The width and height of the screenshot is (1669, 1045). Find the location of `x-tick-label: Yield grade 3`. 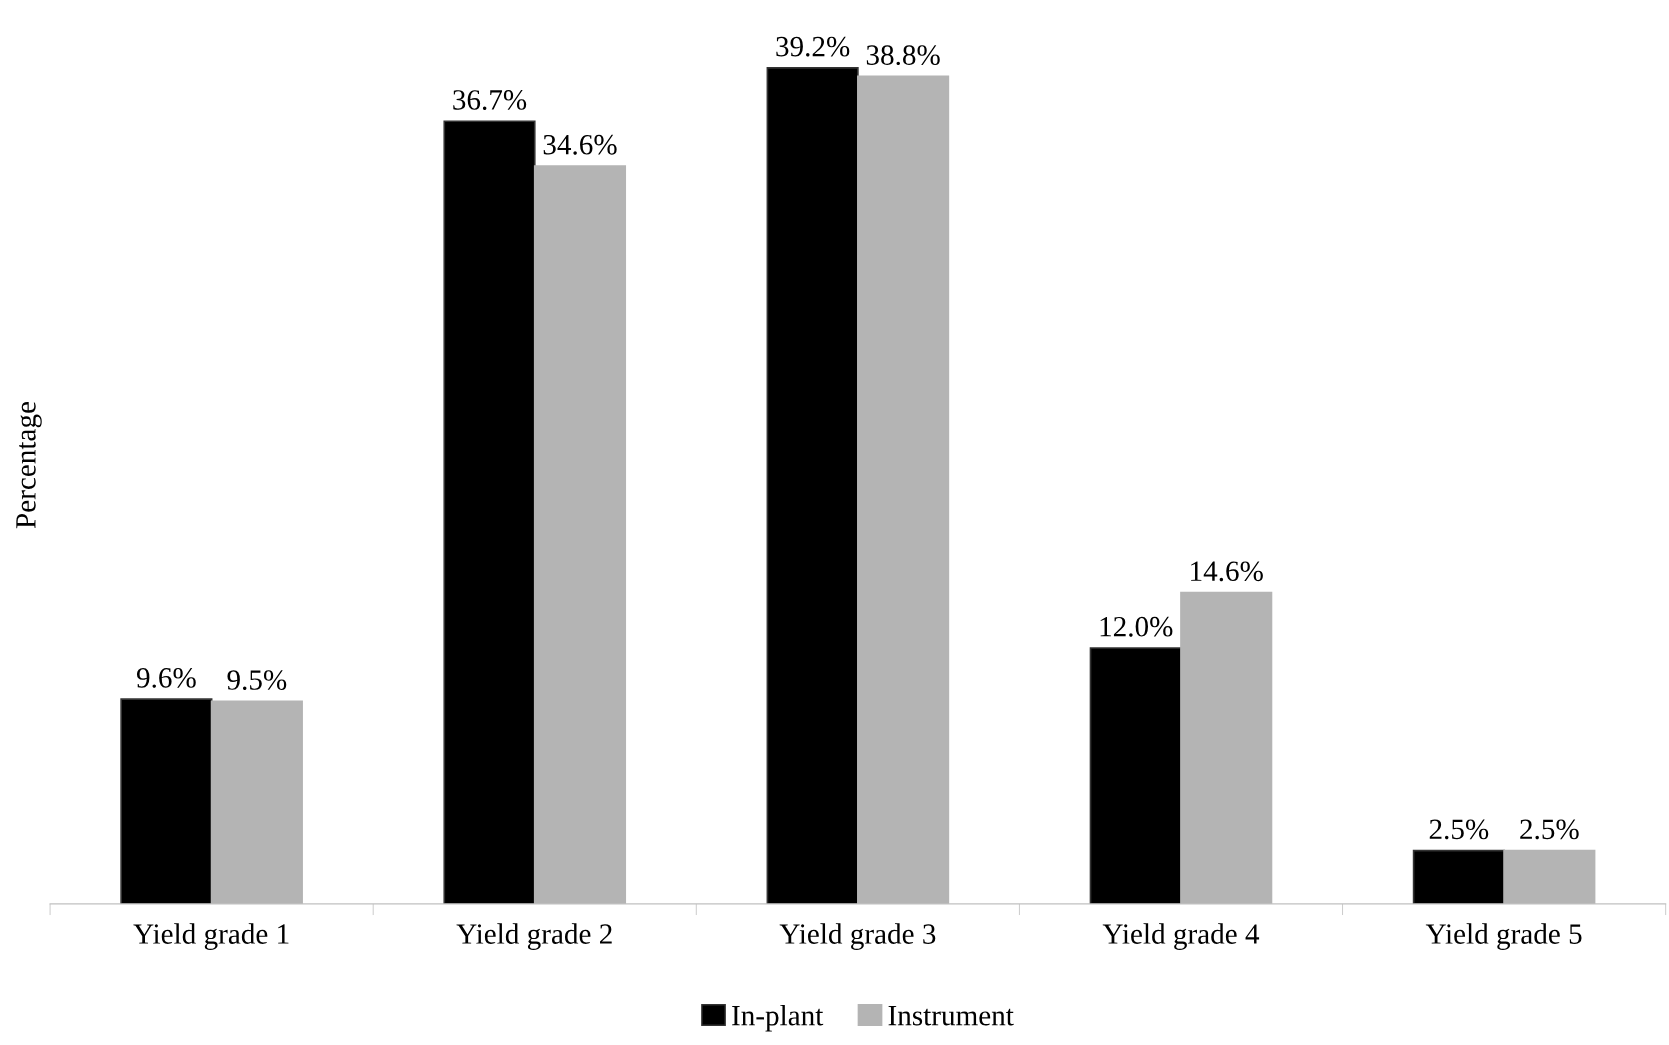

x-tick-label: Yield grade 3 is located at coordinates (857, 936).